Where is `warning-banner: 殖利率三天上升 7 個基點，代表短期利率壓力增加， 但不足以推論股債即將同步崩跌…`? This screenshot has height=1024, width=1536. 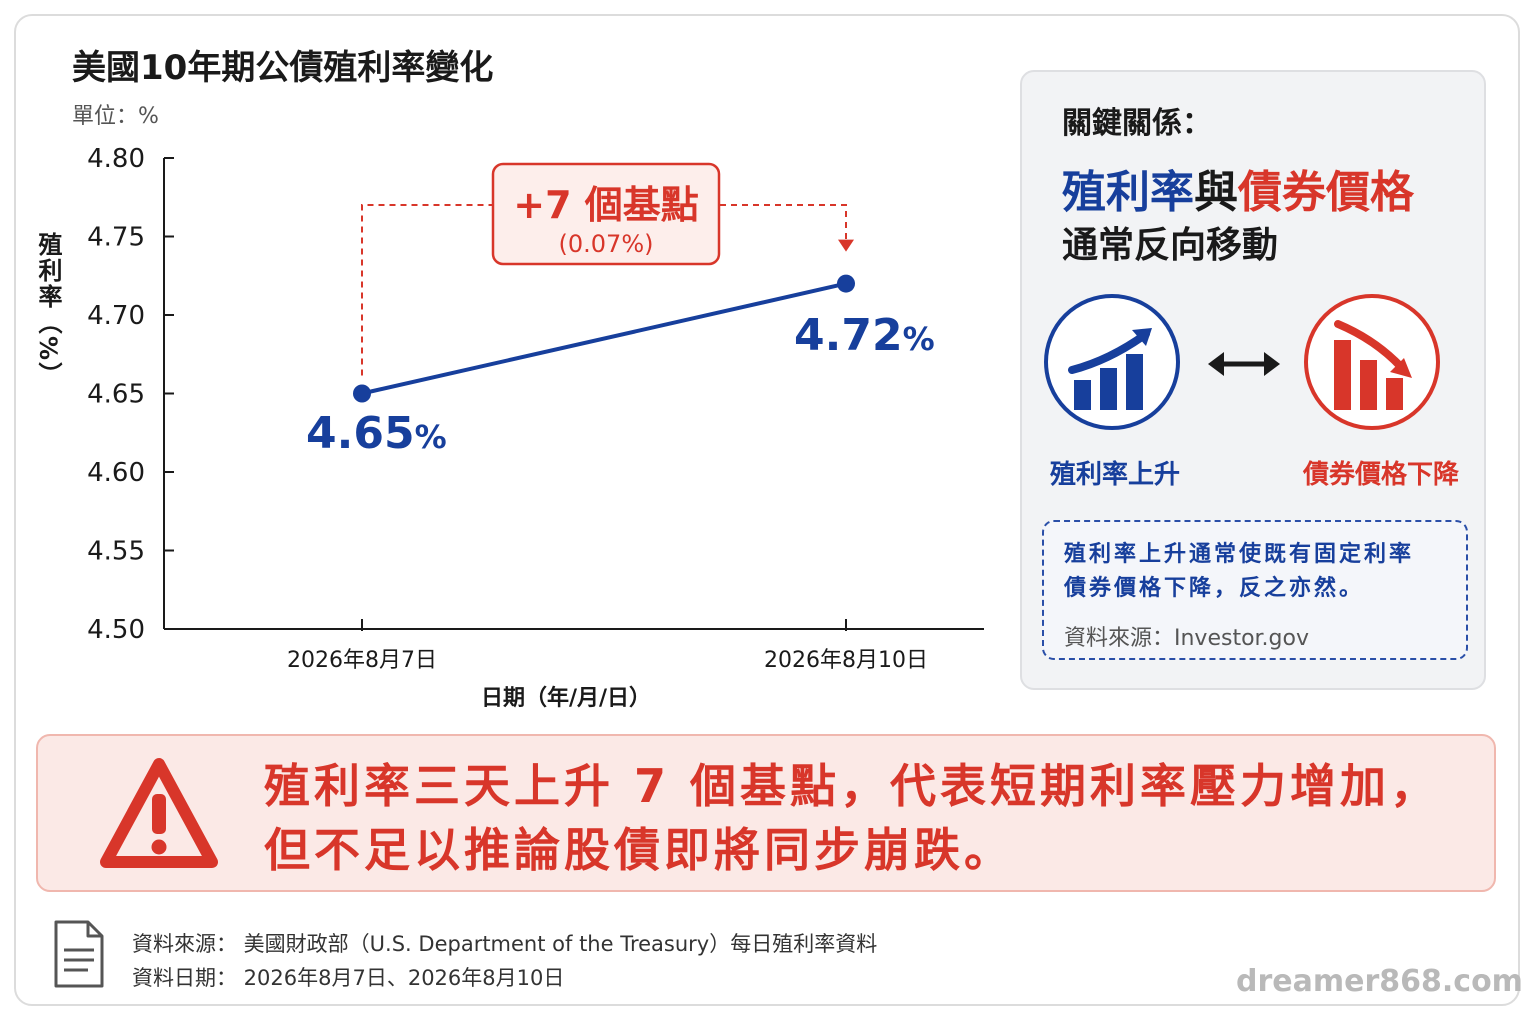
warning-banner: 殖利率三天上升 7 個基點，代表短期利率壓力增加， 但不足以推論股債即將同步崩跌… is located at coordinates (766, 813).